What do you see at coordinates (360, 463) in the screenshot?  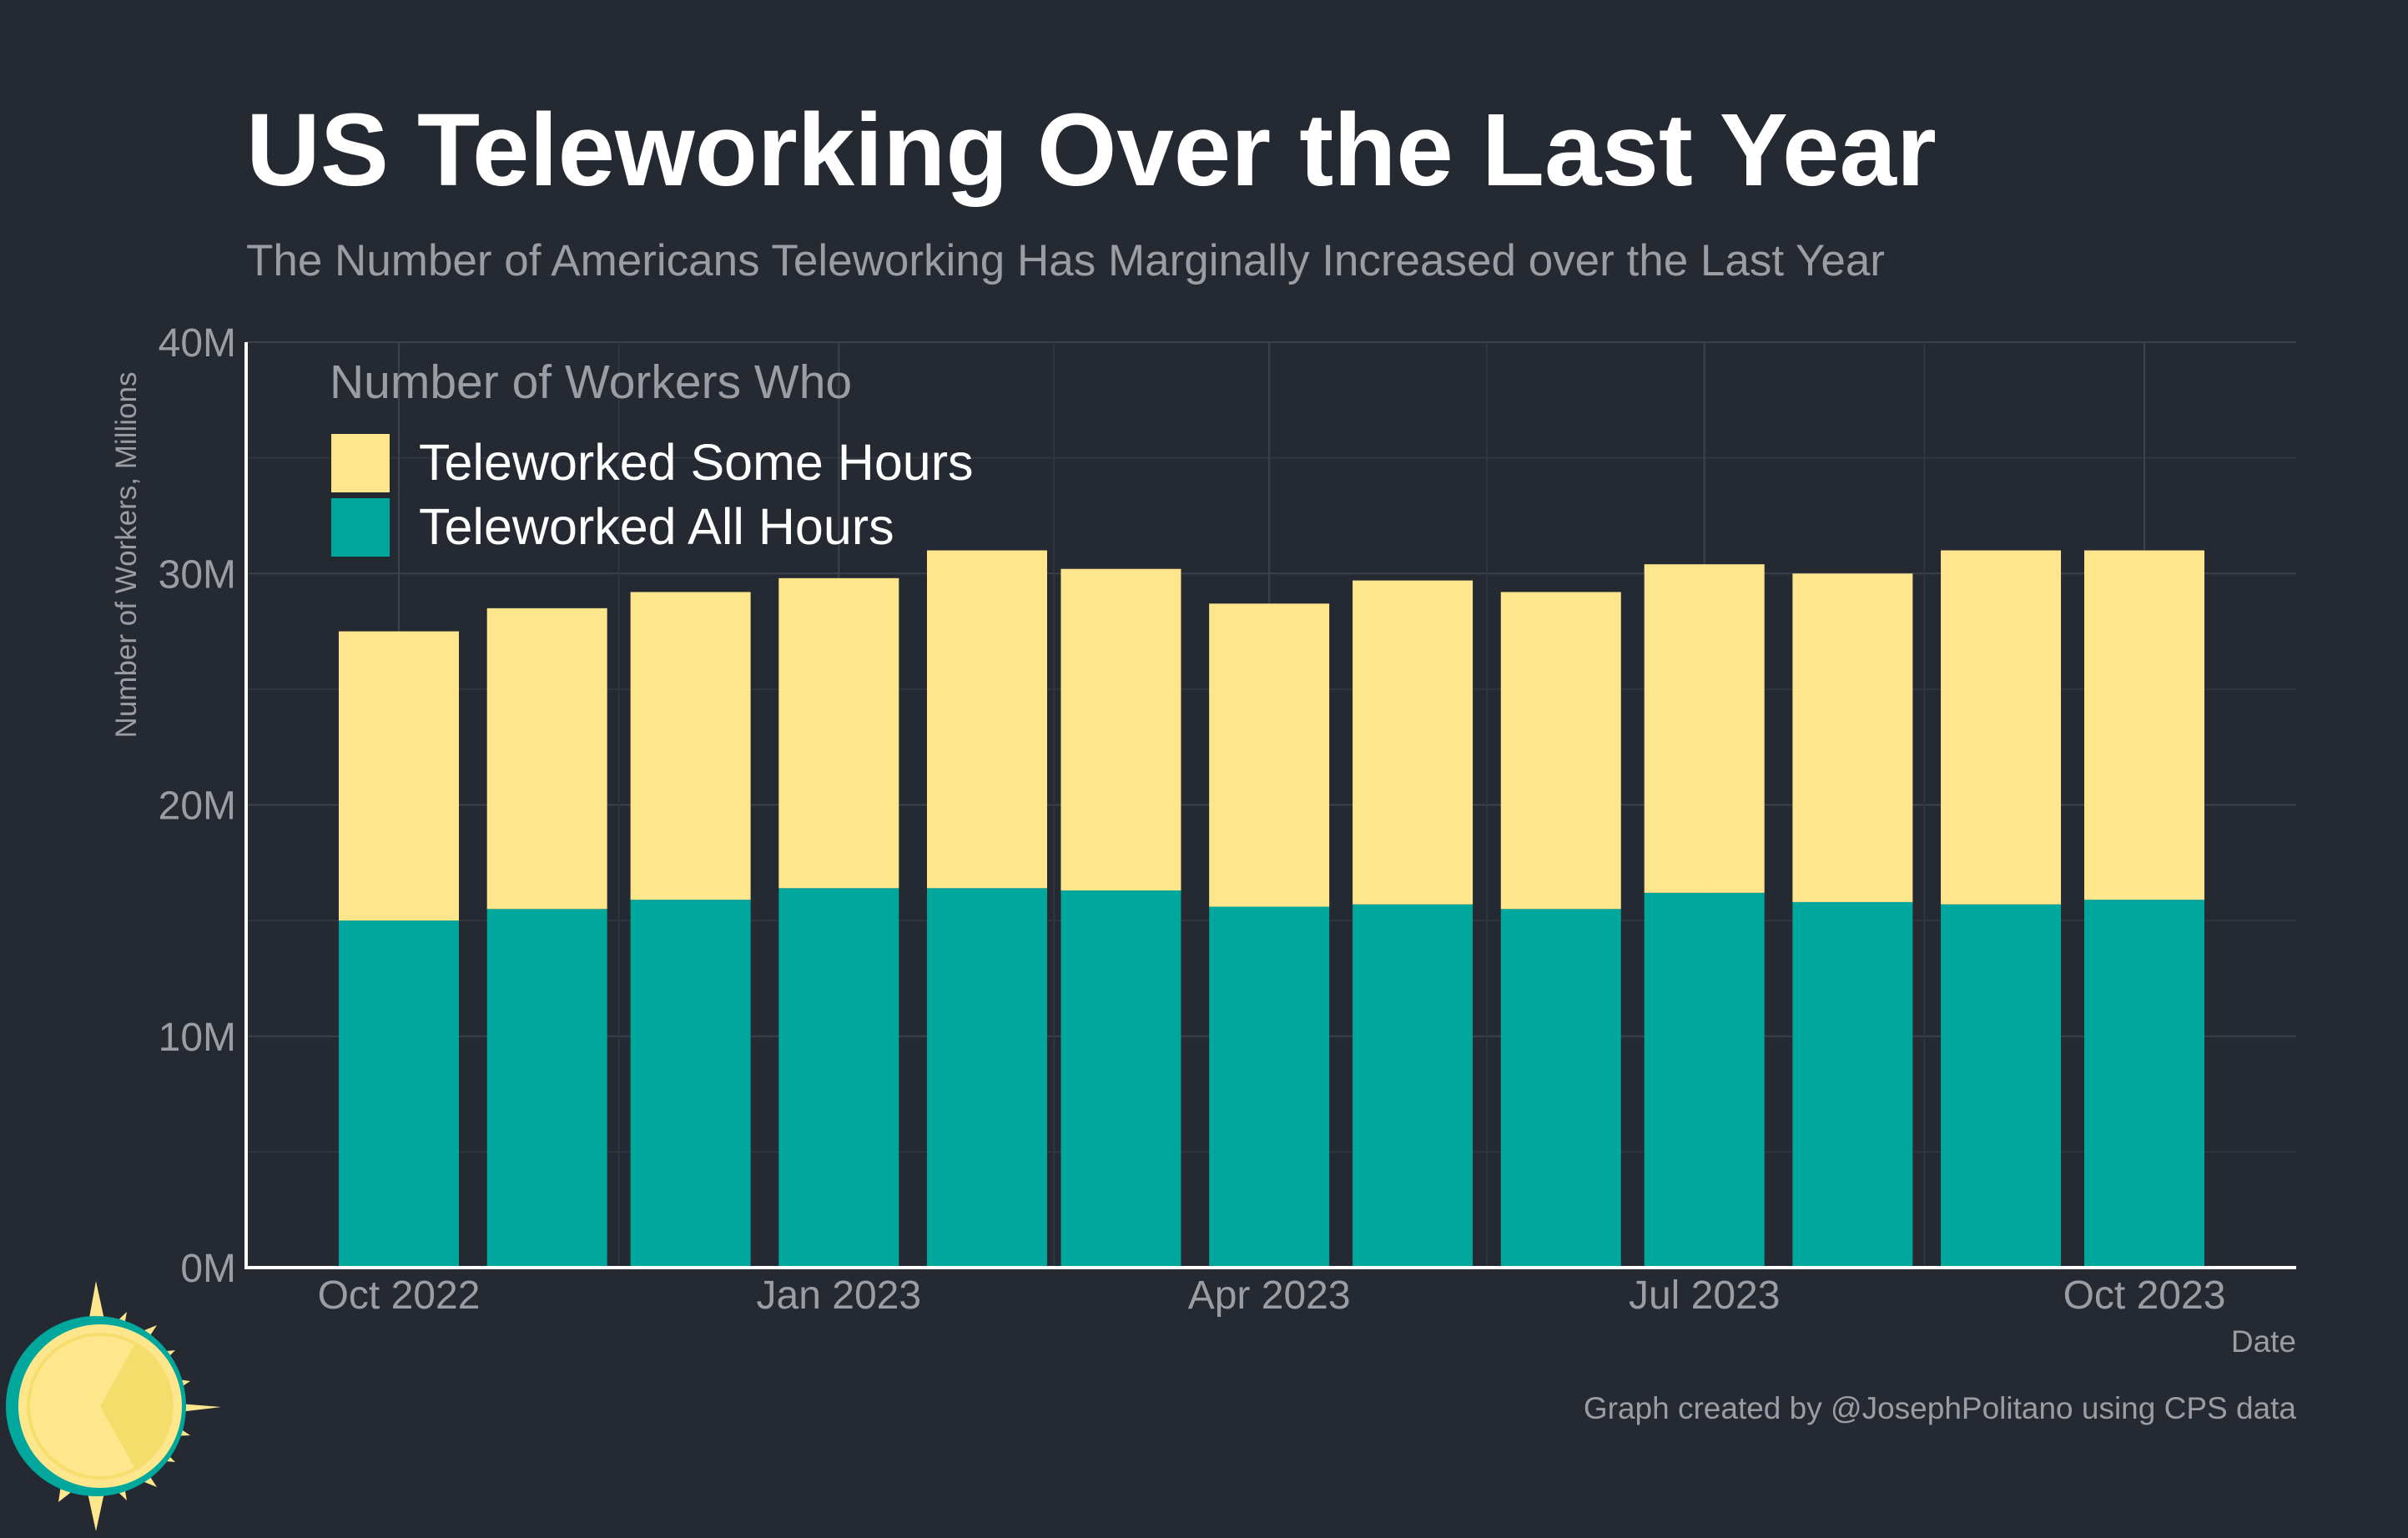 I see `legend-swatch-some-hours` at bounding box center [360, 463].